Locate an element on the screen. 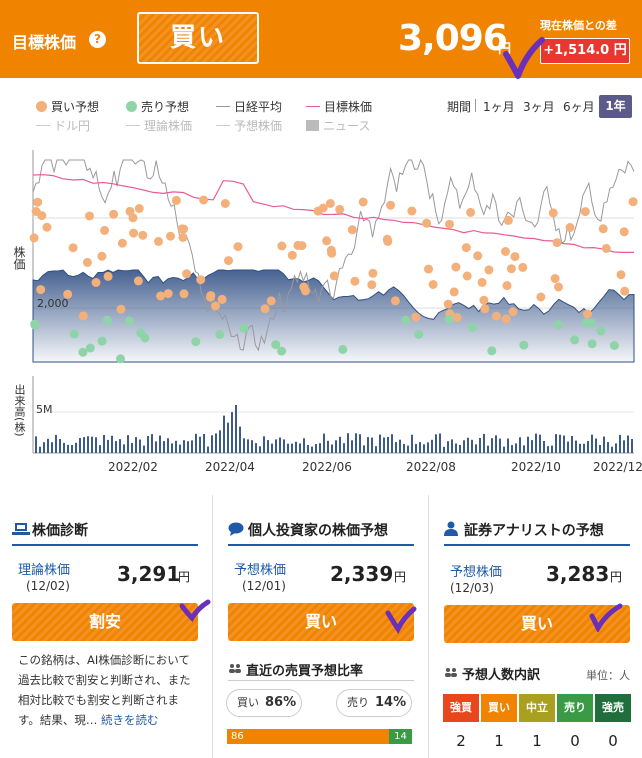 The image size is (642, 758). header-bar: 目標株価 ? 買い 3,096 円 現在株価との差 +1,514.0 円 is located at coordinates (321, 39).